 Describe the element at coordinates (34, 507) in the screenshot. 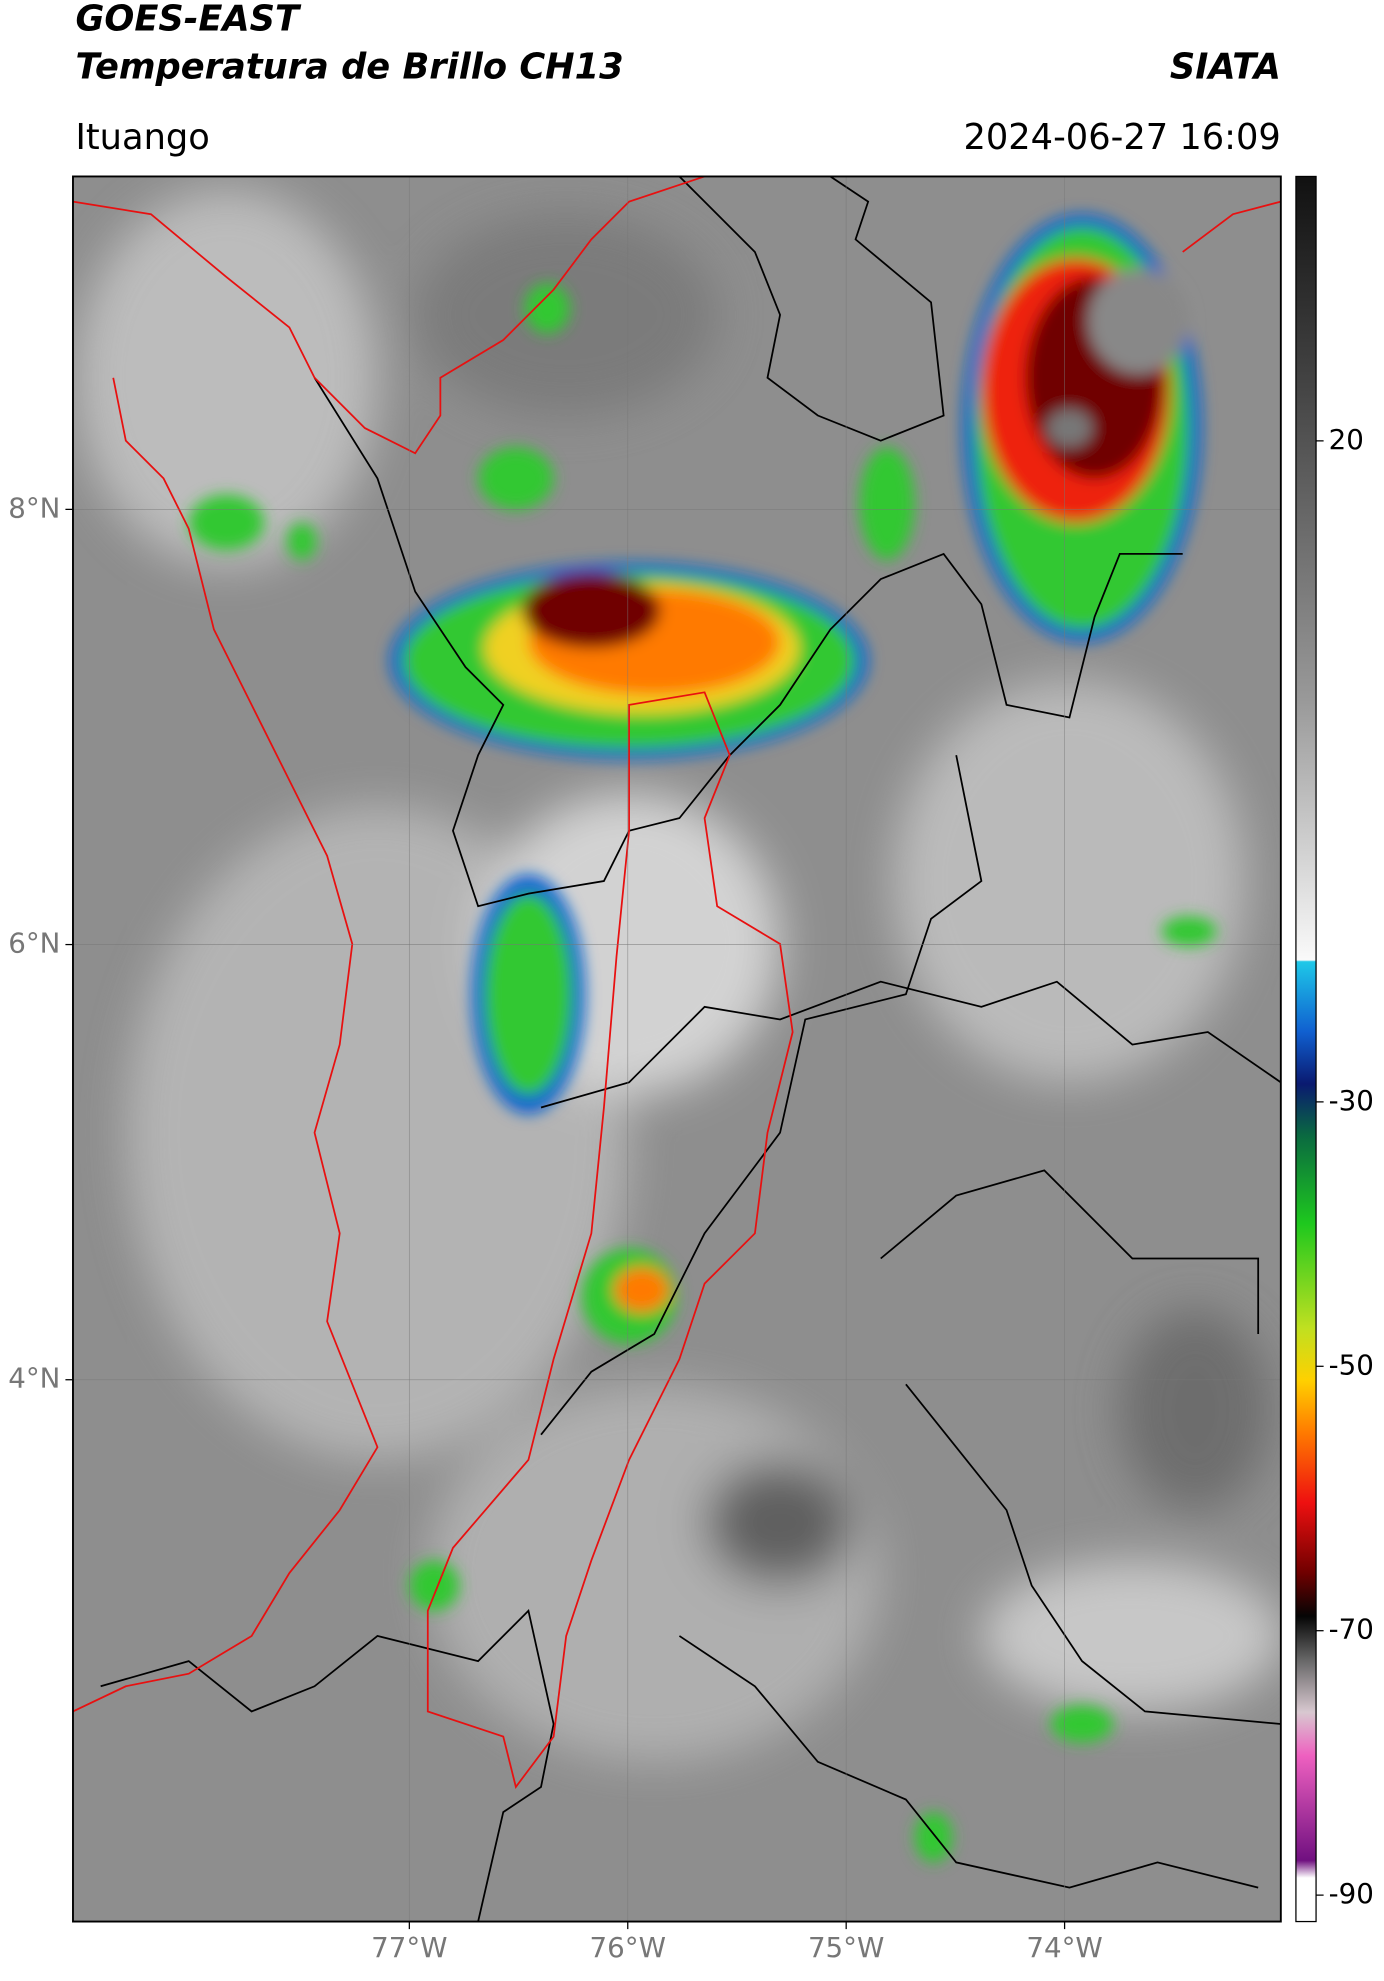

I see `y-tick-label: 8°N` at that location.